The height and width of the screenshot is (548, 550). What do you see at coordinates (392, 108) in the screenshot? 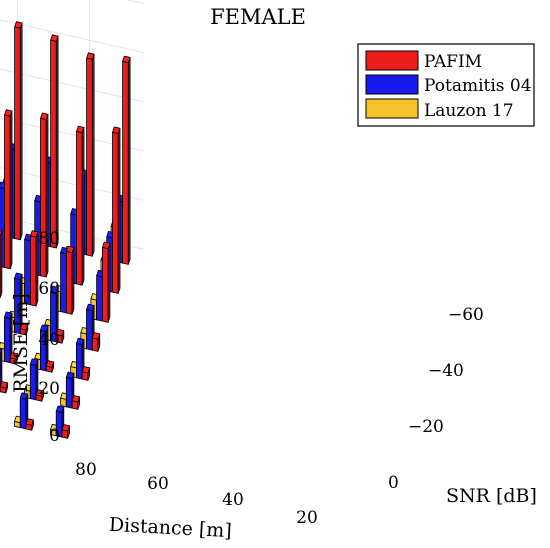
I see `legend-swatch-lauzon` at bounding box center [392, 108].